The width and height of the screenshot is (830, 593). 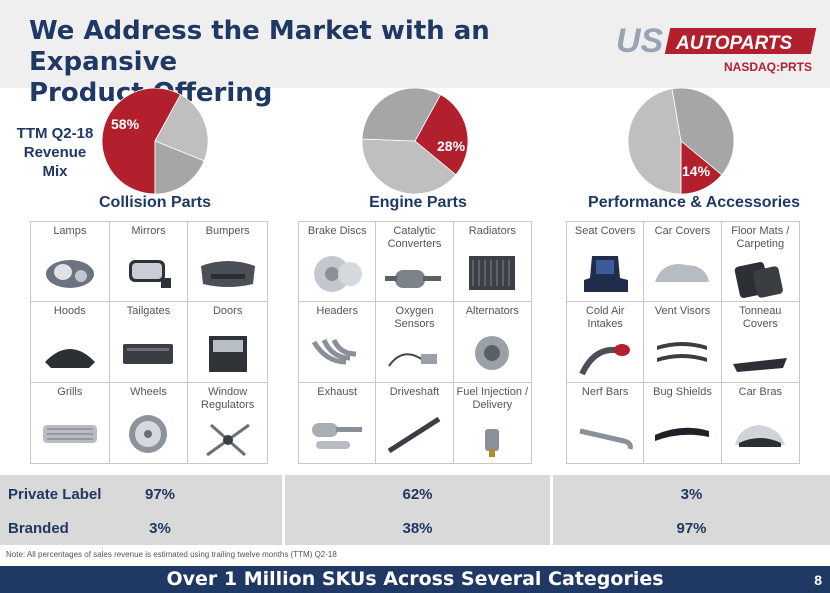 What do you see at coordinates (148, 311) in the screenshot?
I see `product-label: Tailgates` at bounding box center [148, 311].